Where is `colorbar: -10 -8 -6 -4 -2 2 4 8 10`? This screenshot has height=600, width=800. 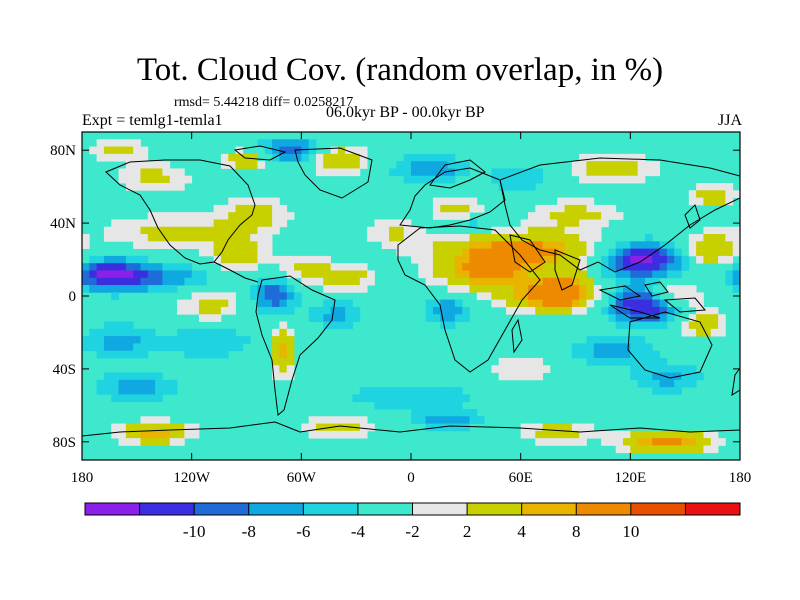
colorbar: -10 -8 -6 -4 -2 2 4 8 10 is located at coordinates (412, 521).